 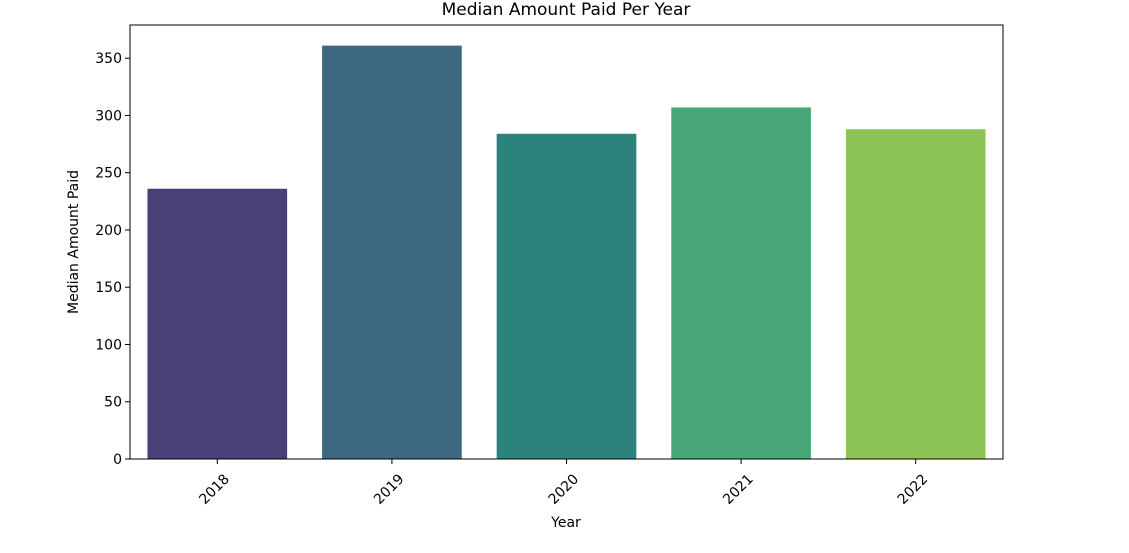 I want to click on chart-title: Median Amount Paid Per Year, so click(x=566, y=10).